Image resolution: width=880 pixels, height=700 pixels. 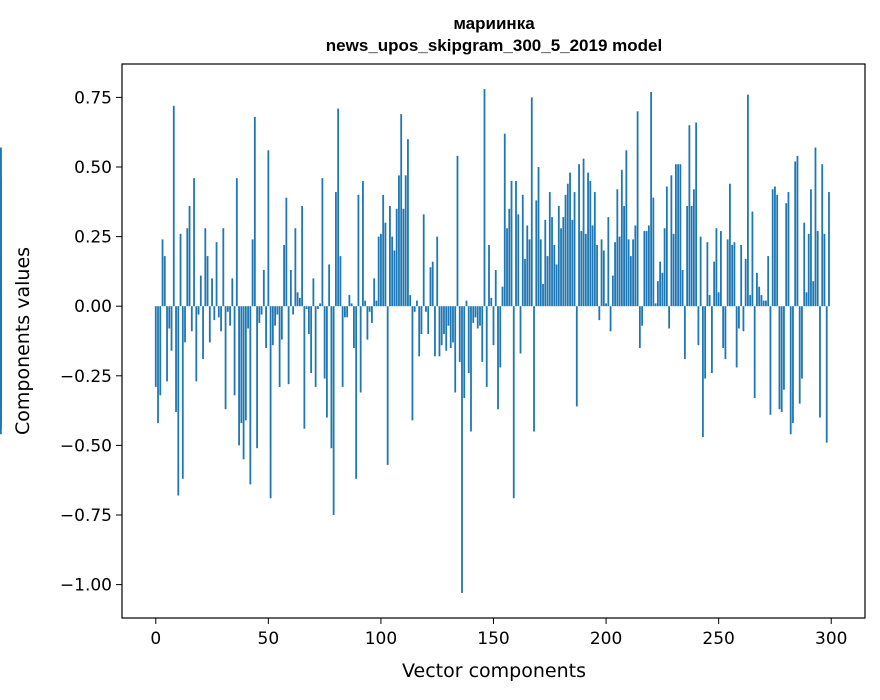 What do you see at coordinates (93, 307) in the screenshot?
I see `y-tick-label: 0.00` at bounding box center [93, 307].